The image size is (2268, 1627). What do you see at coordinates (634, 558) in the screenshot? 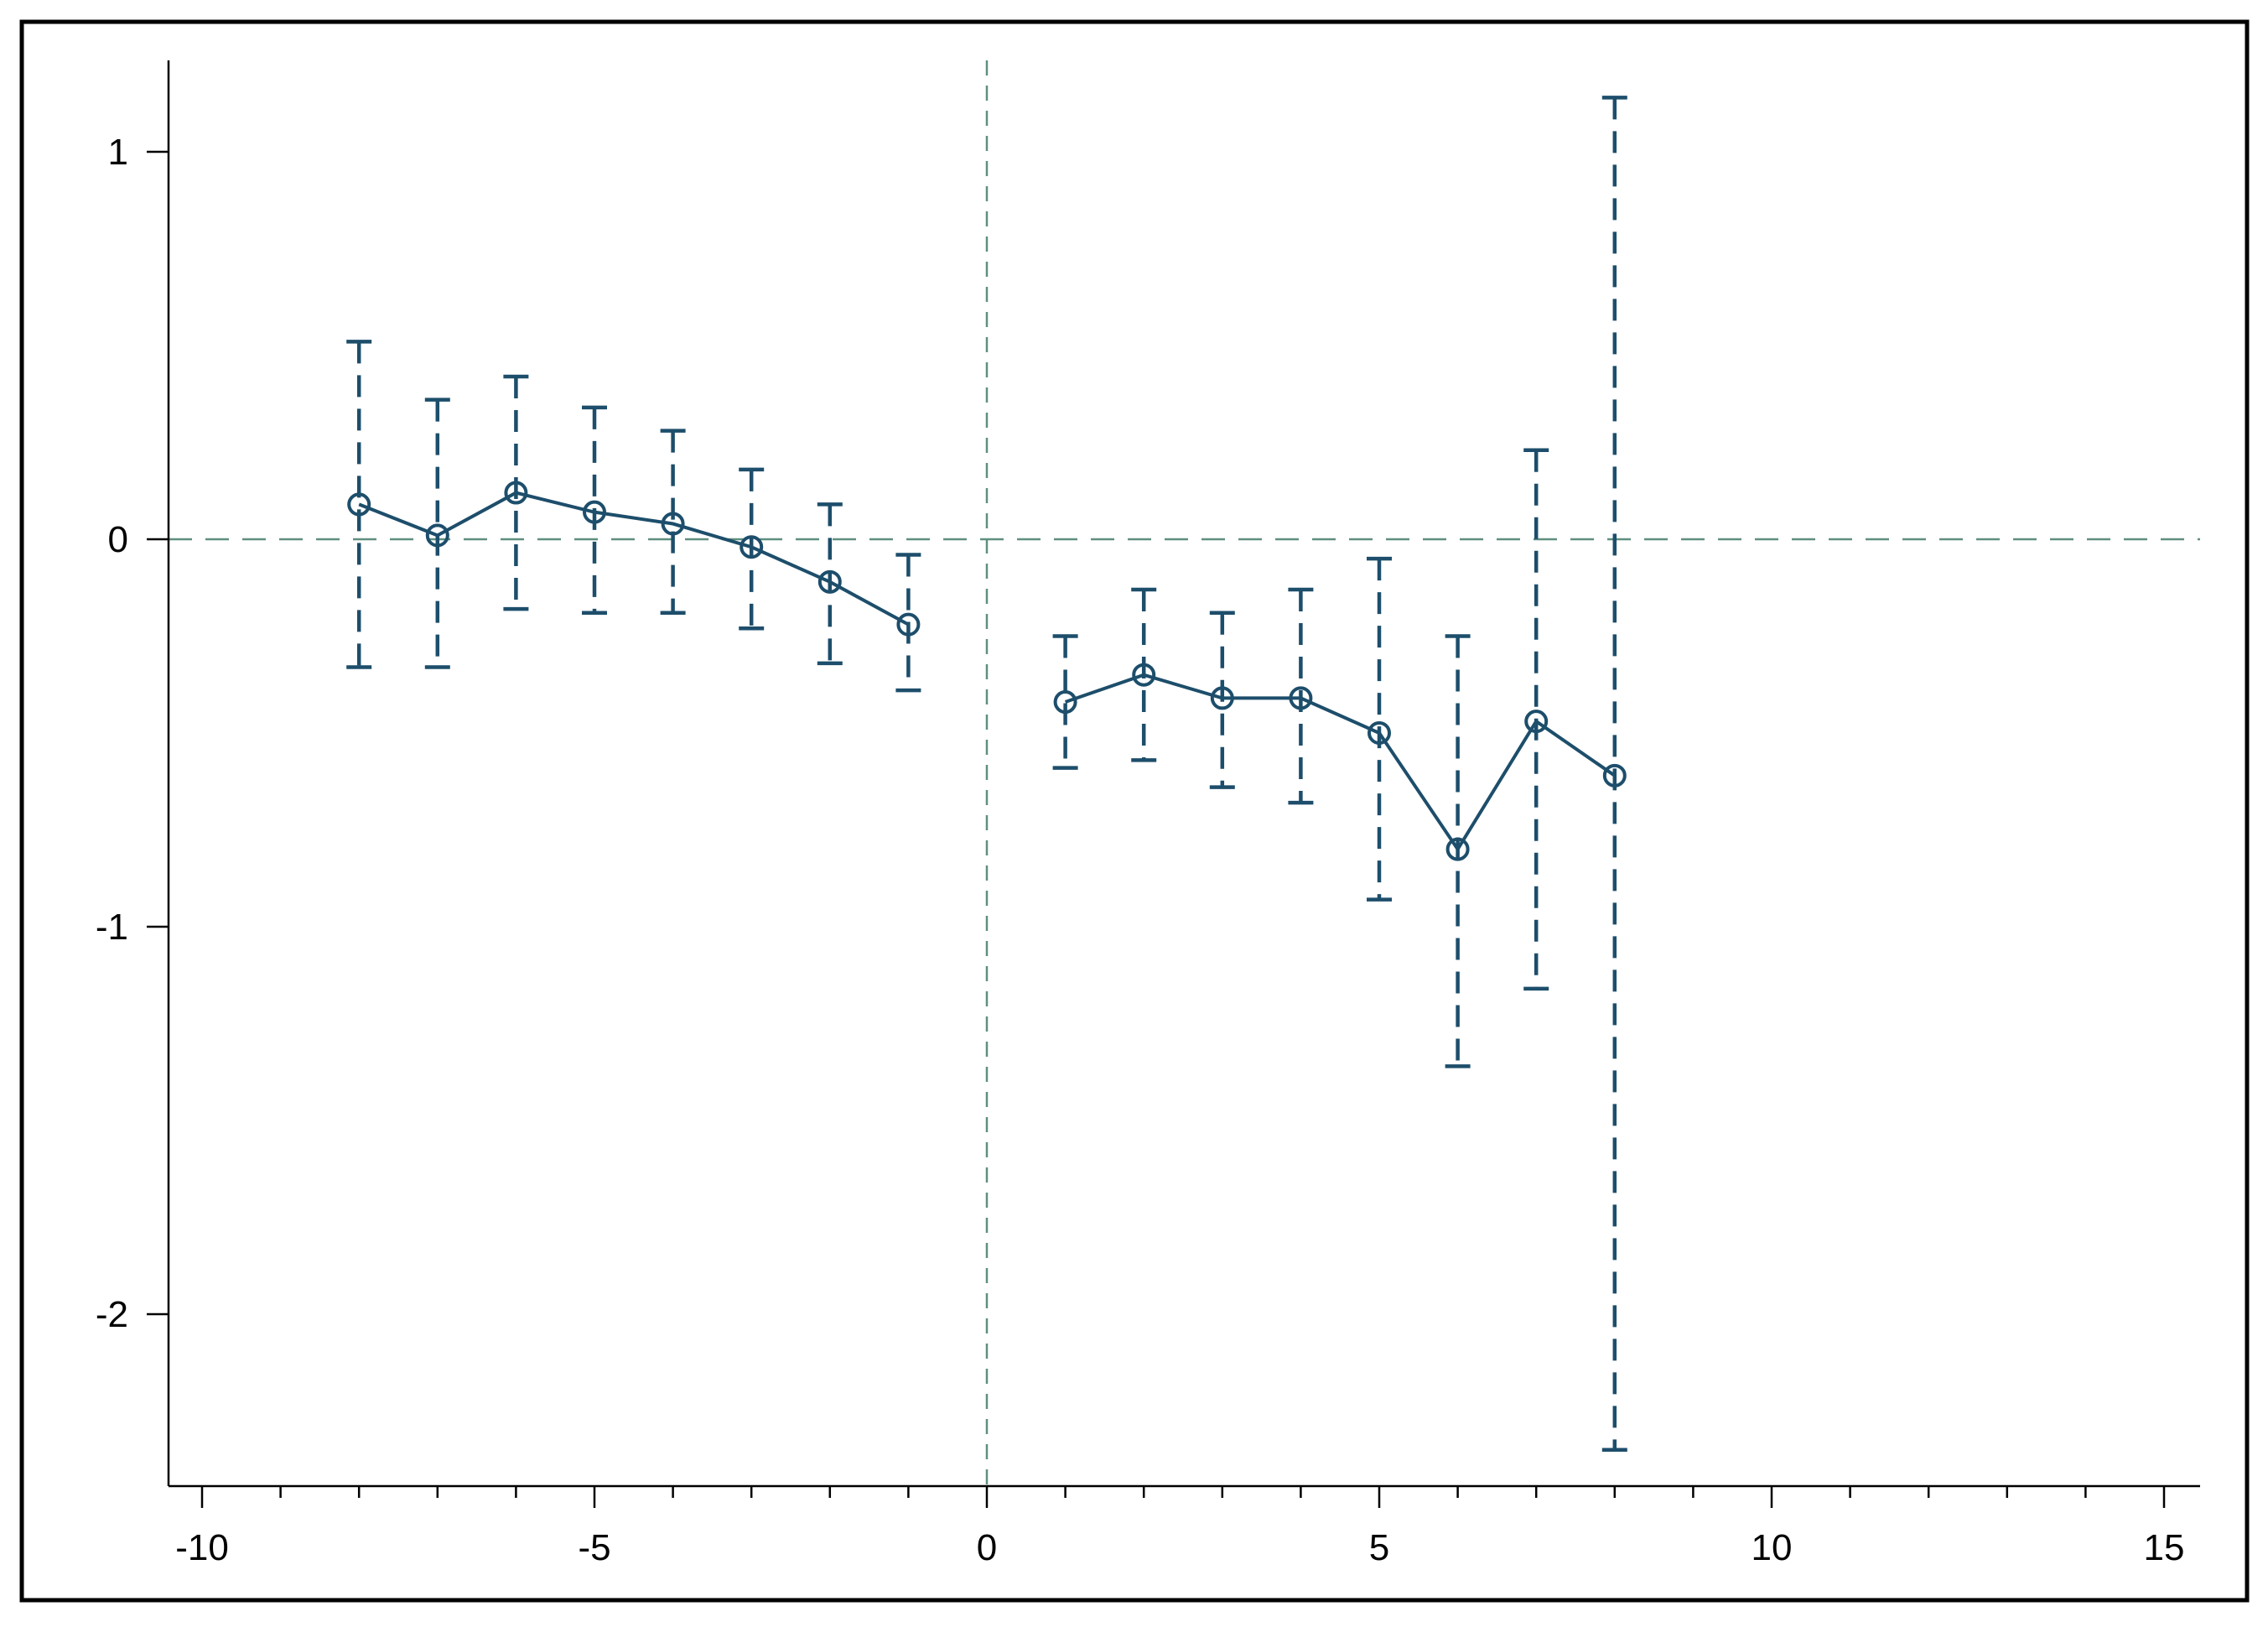
I see `series-line-pre` at bounding box center [634, 558].